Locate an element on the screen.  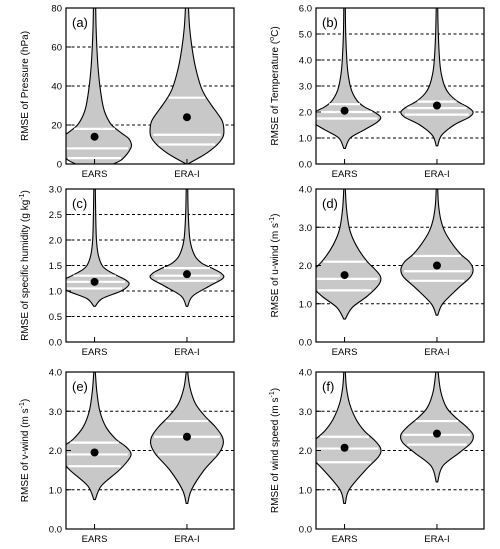
y-tick-label: 0 is located at coordinates (59, 165).